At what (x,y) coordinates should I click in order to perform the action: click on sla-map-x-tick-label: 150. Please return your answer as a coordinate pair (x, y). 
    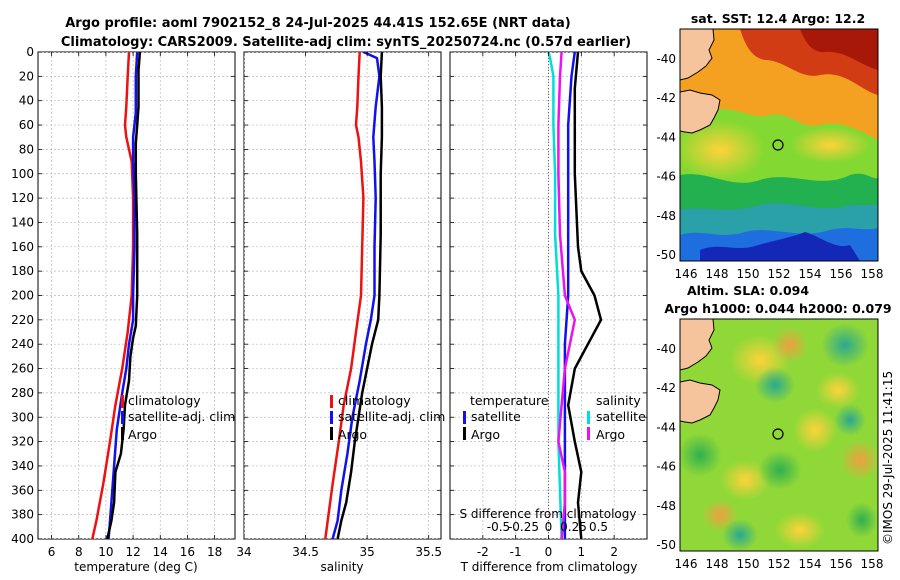
    Looking at the image, I should click on (748, 564).